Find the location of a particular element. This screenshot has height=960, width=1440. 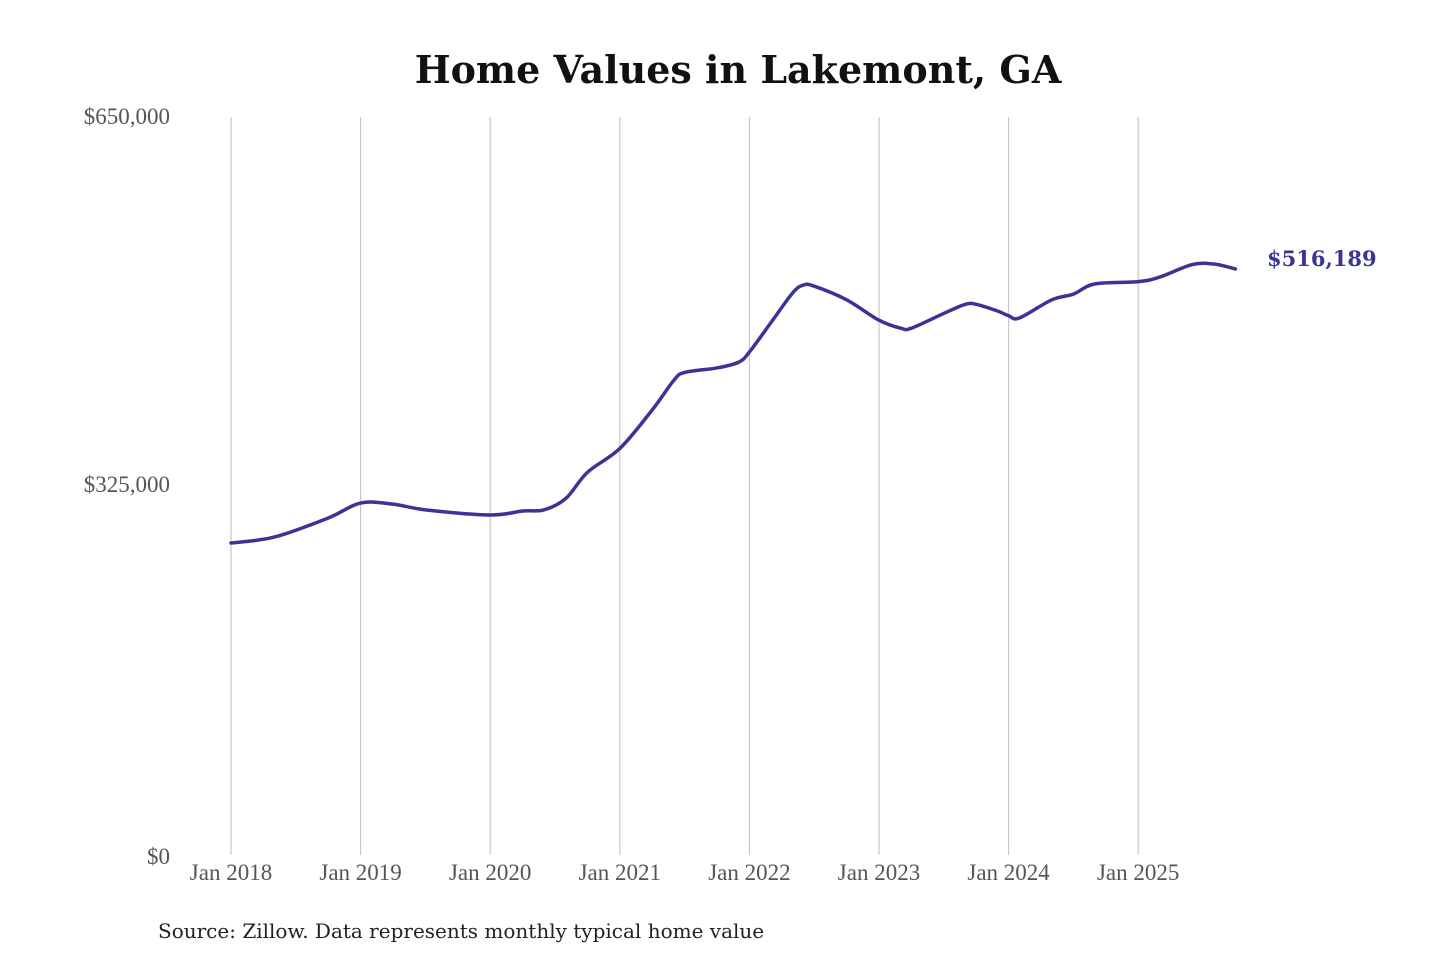

x-tick-label: Jan 2018 is located at coordinates (231, 872).